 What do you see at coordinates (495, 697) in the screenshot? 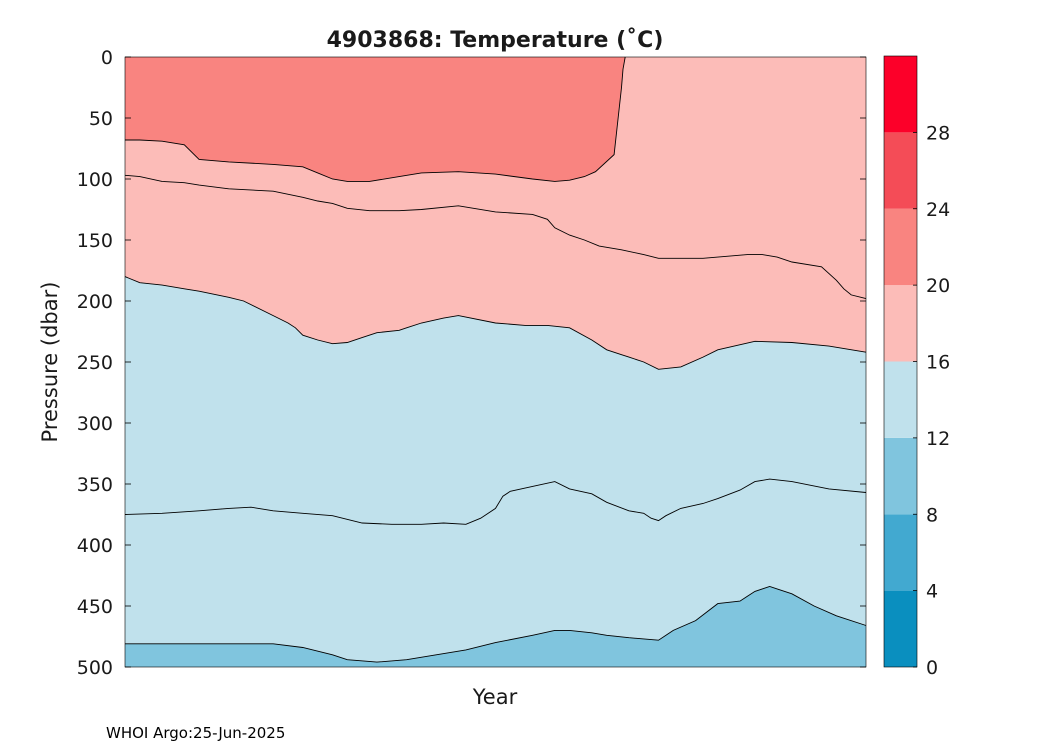
I see `x-axis-label: Year` at bounding box center [495, 697].